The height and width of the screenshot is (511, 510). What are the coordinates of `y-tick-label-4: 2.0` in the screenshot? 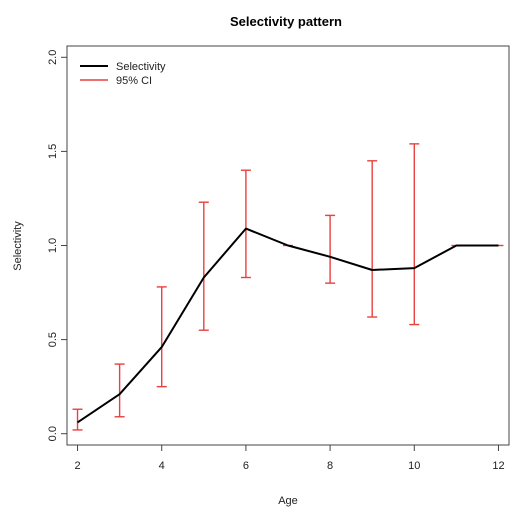 It's located at (53, 57).